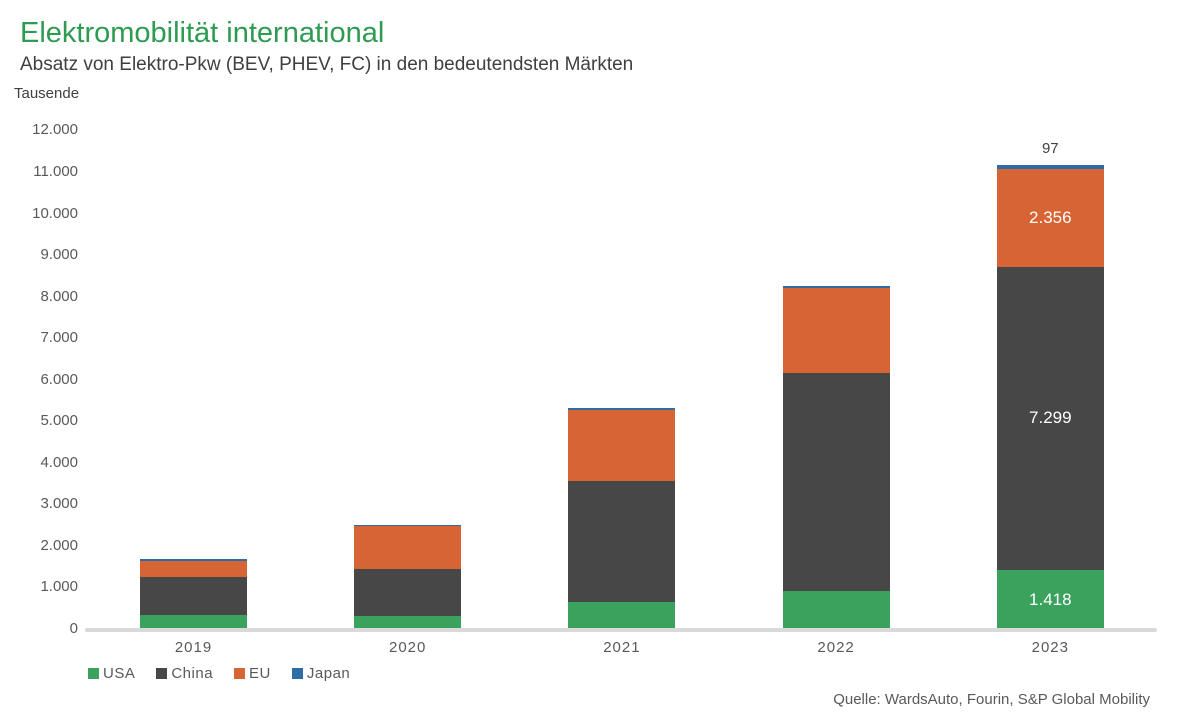 This screenshot has width=1186, height=722. I want to click on bar-segment-china-2022, so click(836, 482).